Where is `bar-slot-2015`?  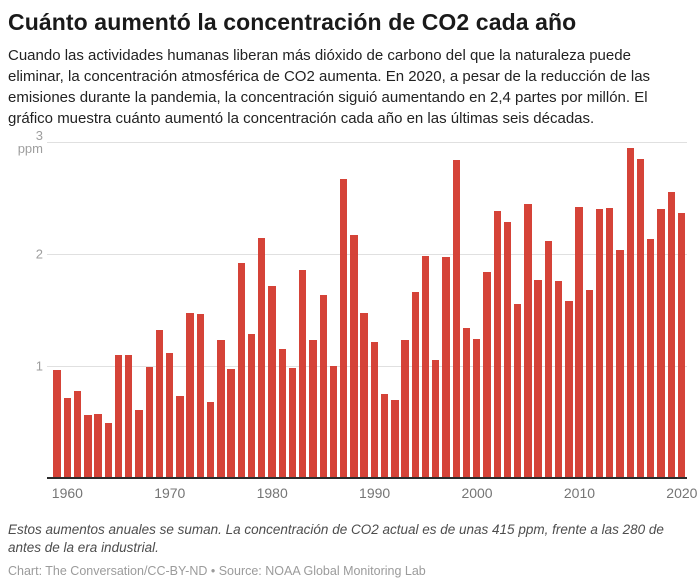
bar-slot-2015 is located at coordinates (630, 310).